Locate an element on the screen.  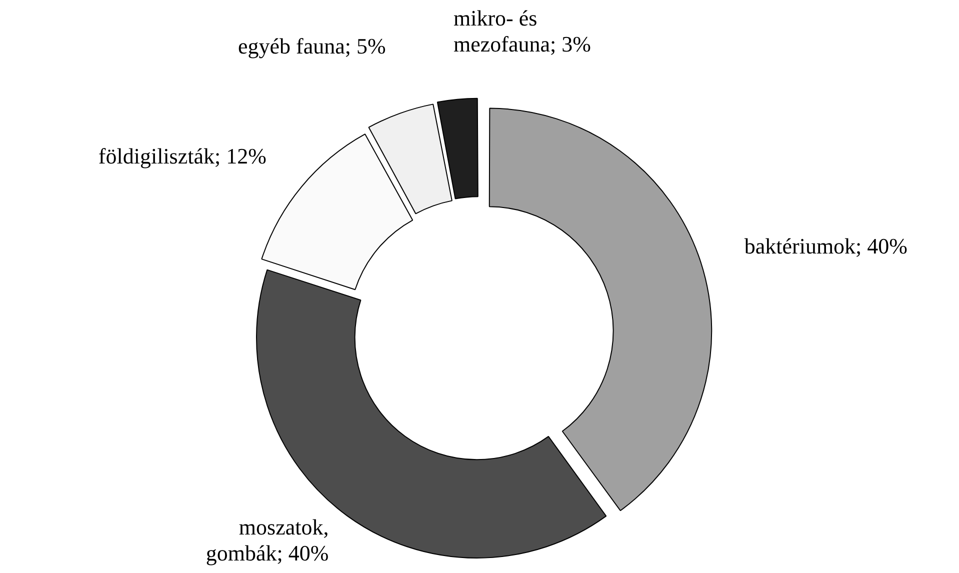
slice-label: baktériumok; 40% is located at coordinates (826, 246).